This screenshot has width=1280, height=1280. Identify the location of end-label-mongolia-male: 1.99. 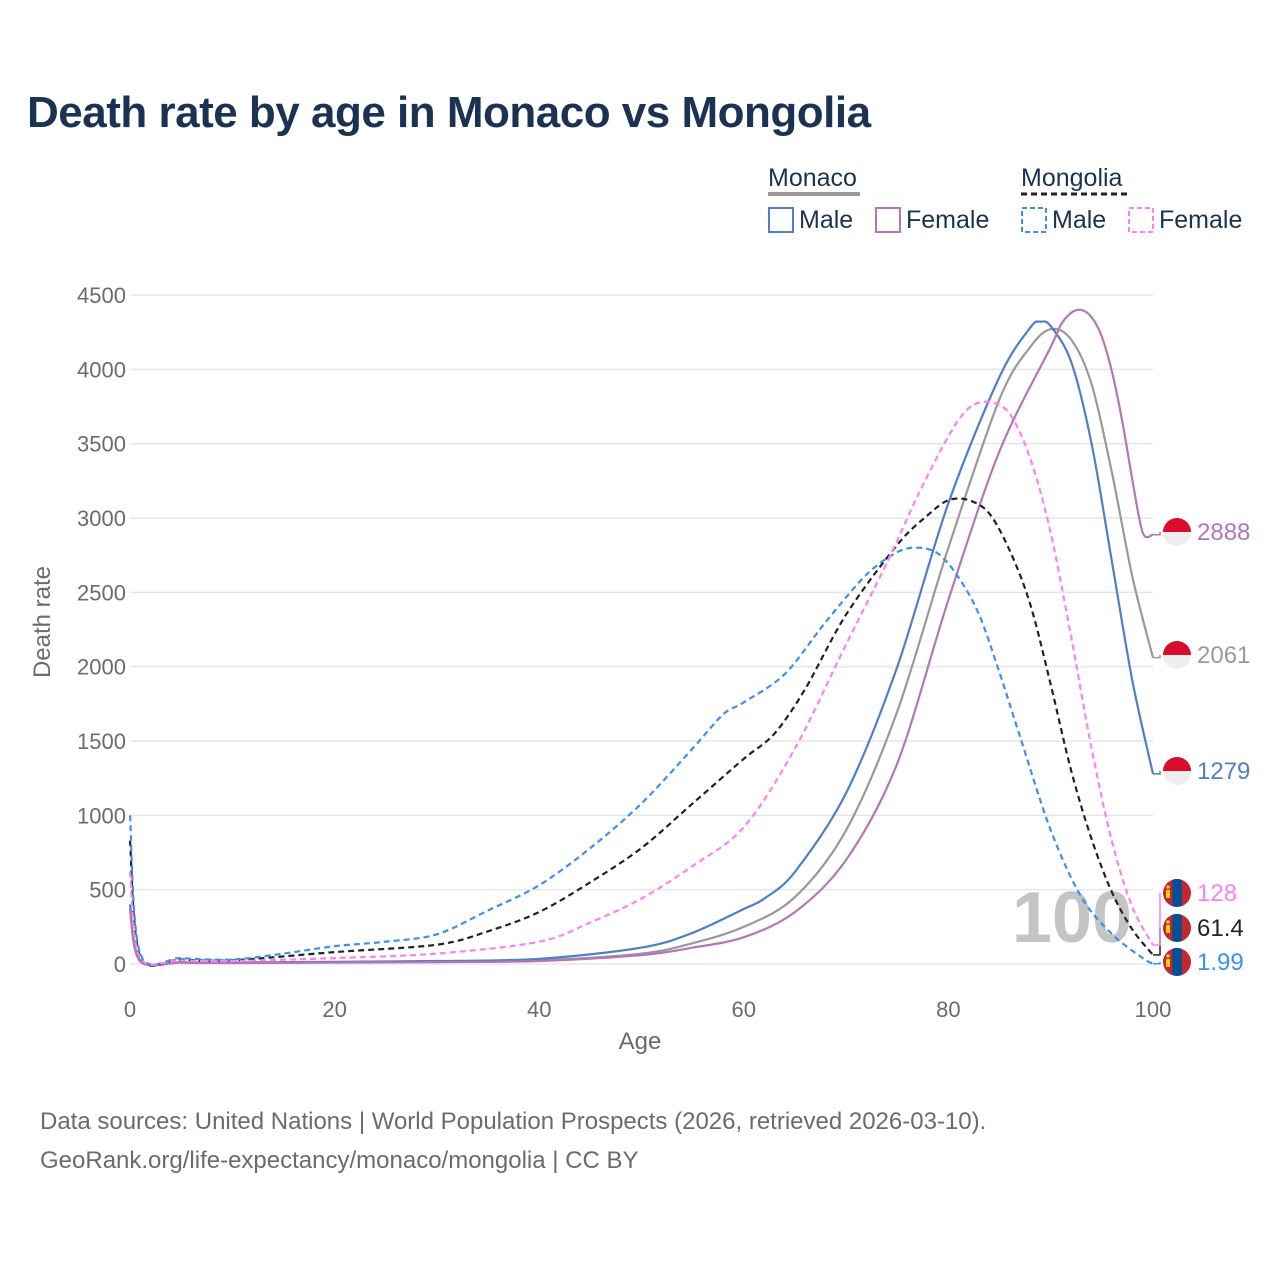
(1220, 962).